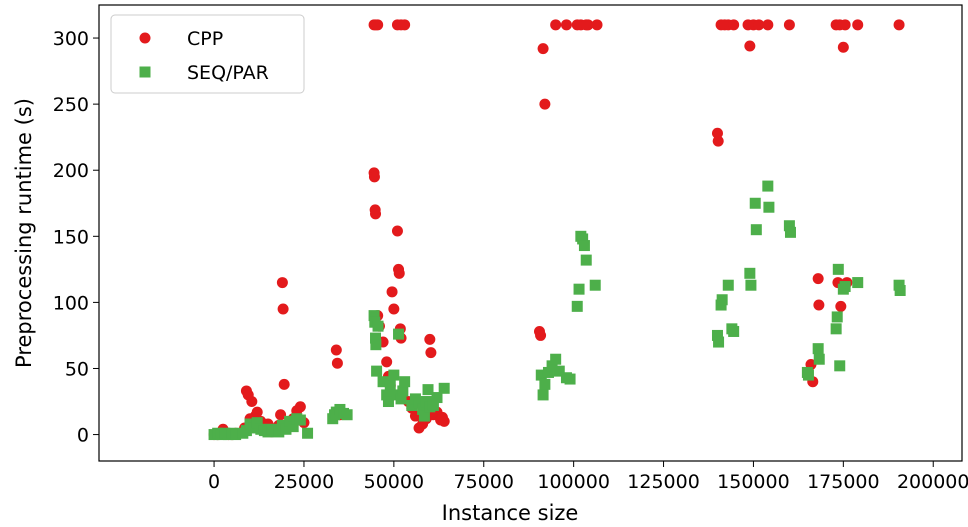 The image size is (968, 527). Describe the element at coordinates (71, 39) in the screenshot. I see `y-tick-label: 300` at that location.